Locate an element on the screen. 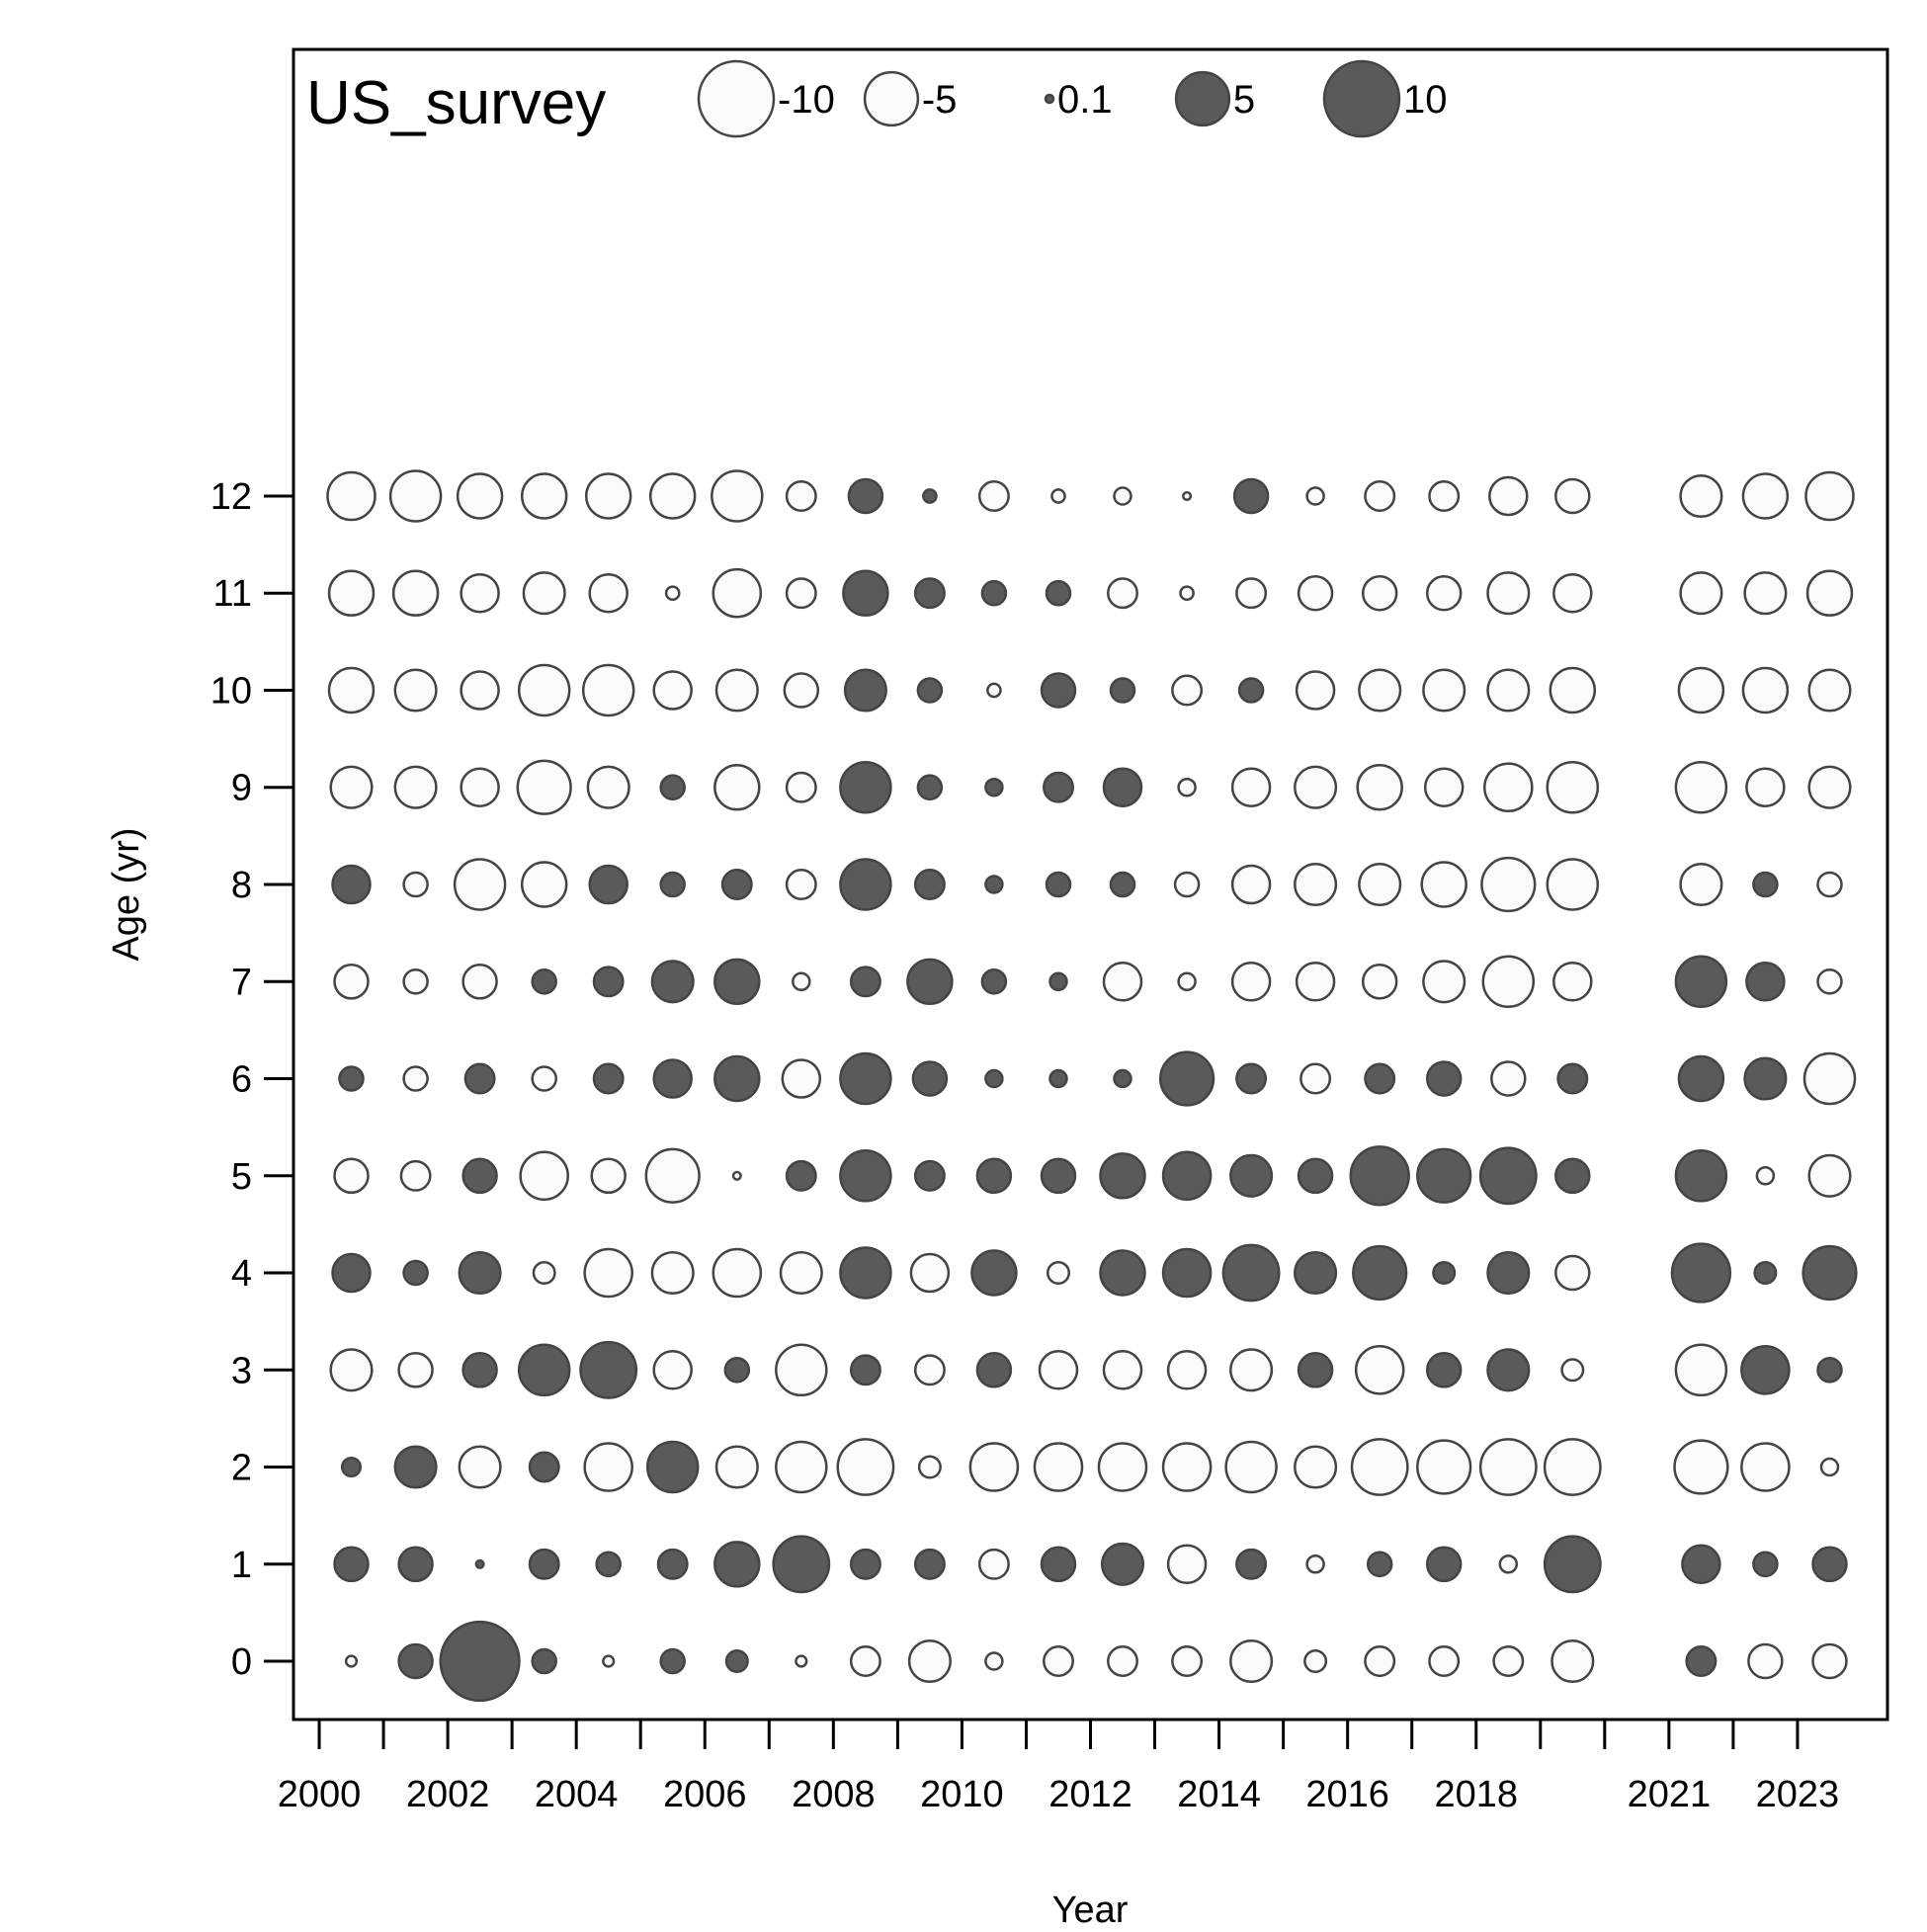 Image resolution: width=1927 pixels, height=1932 pixels. x-tick-label: 2002 is located at coordinates (448, 1794).